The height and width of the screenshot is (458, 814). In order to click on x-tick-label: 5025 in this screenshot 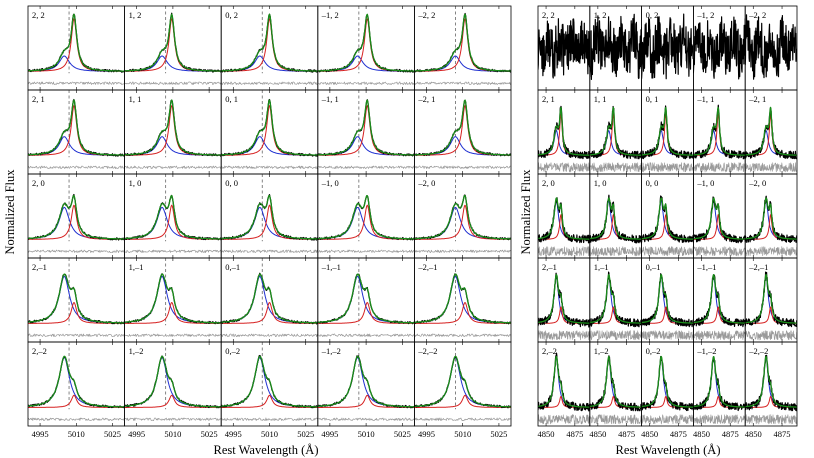, I will do `click(498, 434)`.